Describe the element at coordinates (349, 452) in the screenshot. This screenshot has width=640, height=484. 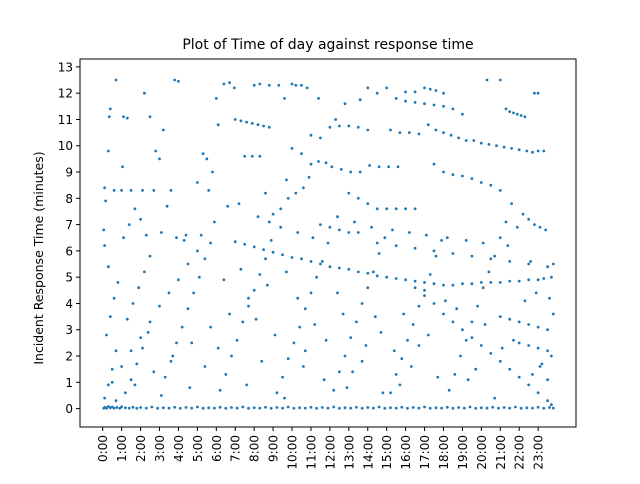
I see `x-tick-label: 13:00` at that location.